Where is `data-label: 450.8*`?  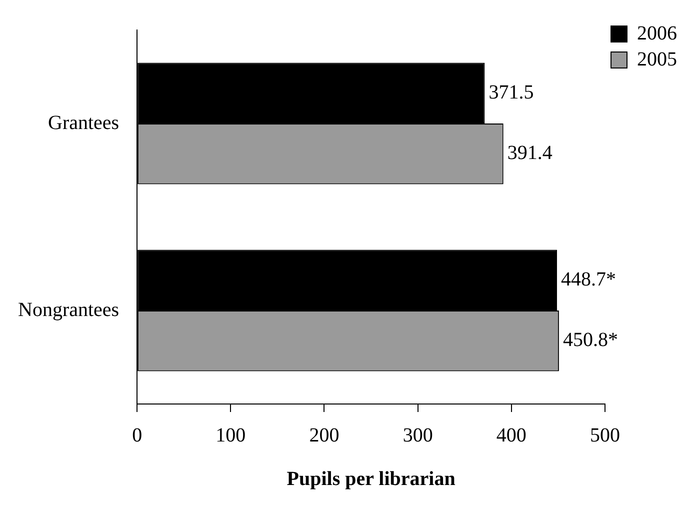
data-label: 450.8* is located at coordinates (590, 340).